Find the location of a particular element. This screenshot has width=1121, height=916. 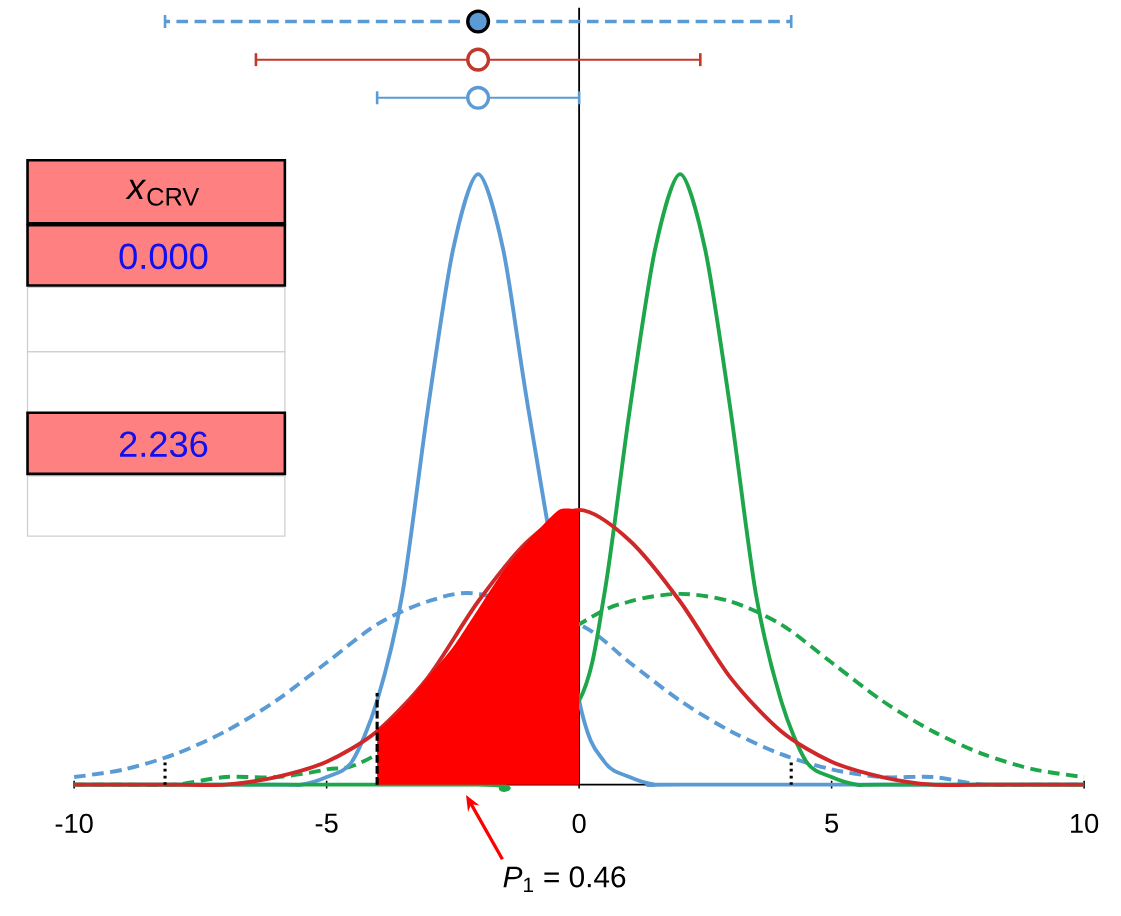

x-tick-label: 5 is located at coordinates (832, 823).